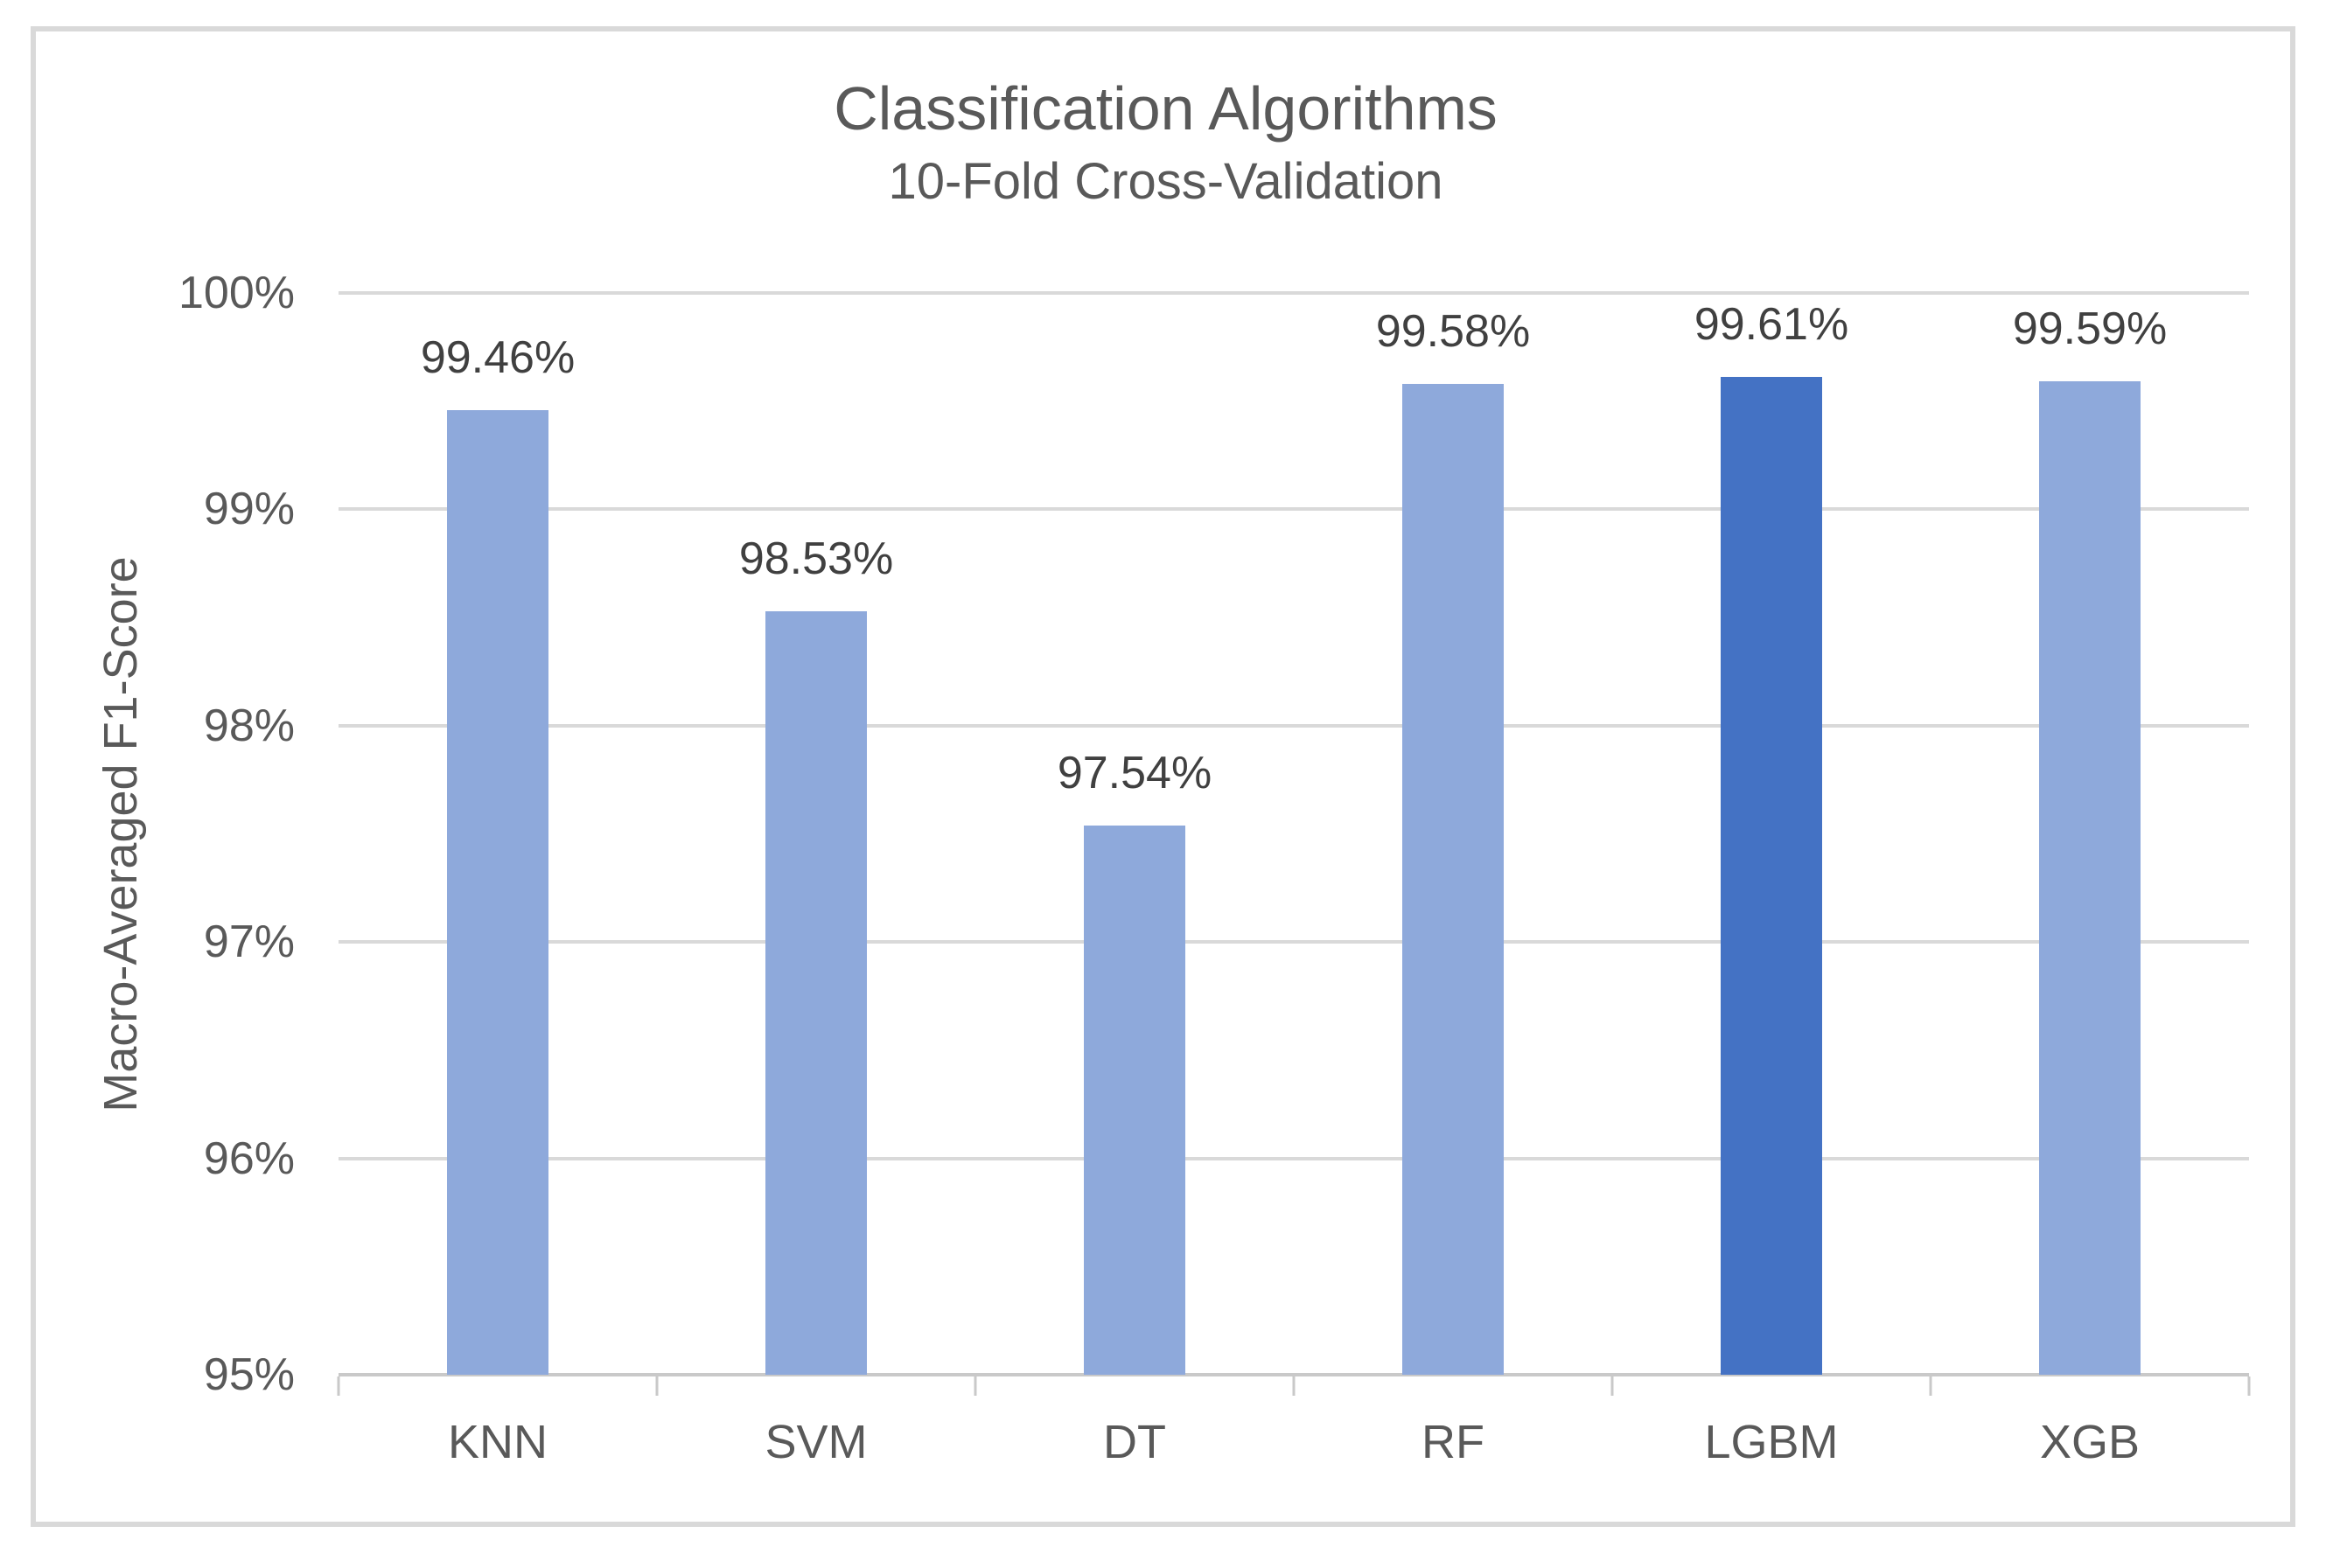 This screenshot has width=2326, height=1568. I want to click on x-label-DT: DT, so click(1134, 1442).